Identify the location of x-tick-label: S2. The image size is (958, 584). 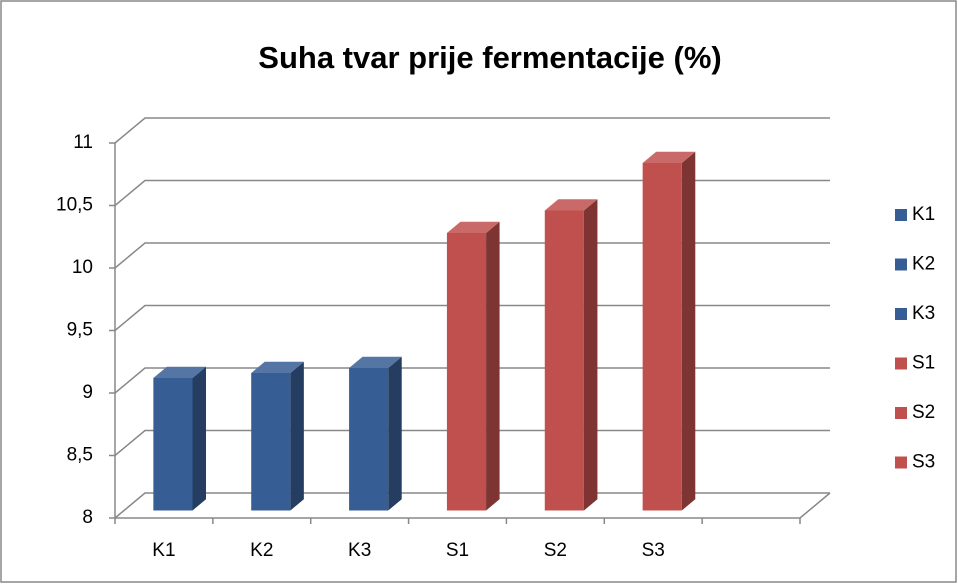
(555, 550).